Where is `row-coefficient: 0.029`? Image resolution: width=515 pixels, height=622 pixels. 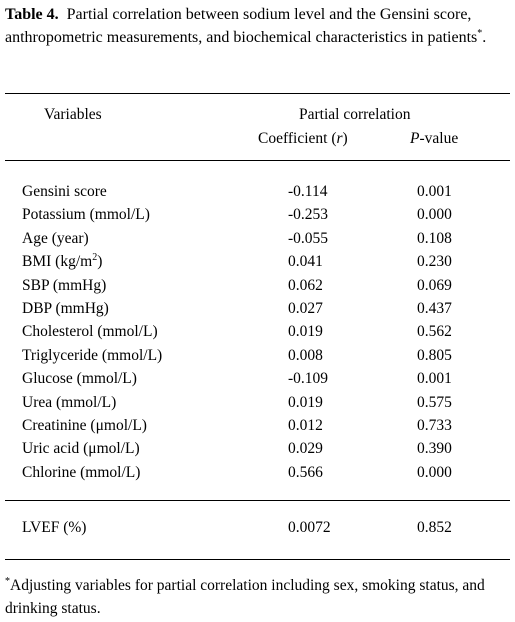 row-coefficient: 0.029 is located at coordinates (305, 449).